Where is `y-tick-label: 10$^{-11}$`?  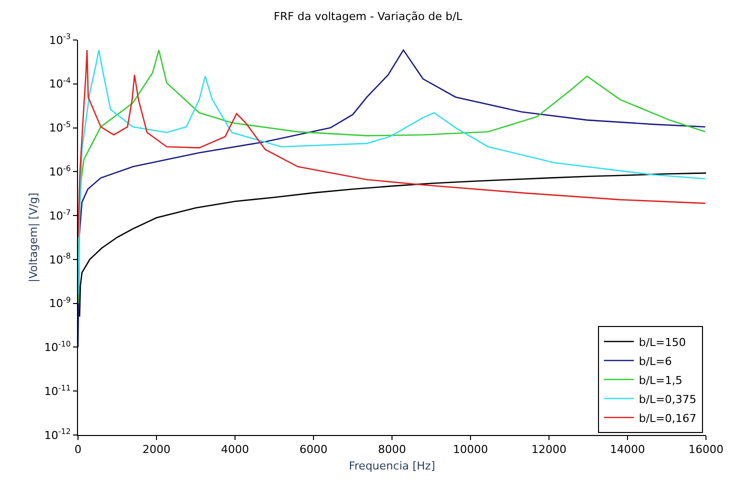
y-tick-label: 10$^{-11}$ is located at coordinates (57, 390).